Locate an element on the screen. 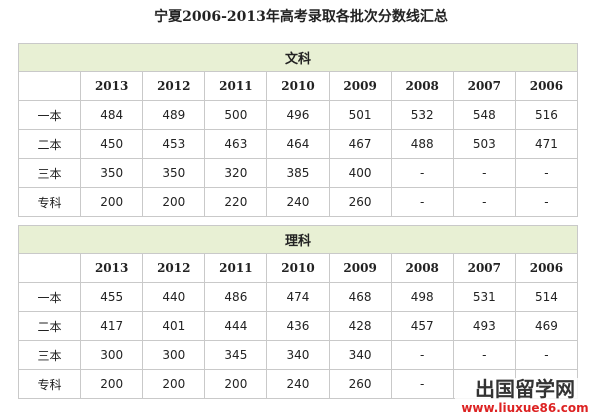 The width and height of the screenshot is (602, 418). data-row: 一本 484 489 500 496 501 532 548 516 is located at coordinates (298, 115).